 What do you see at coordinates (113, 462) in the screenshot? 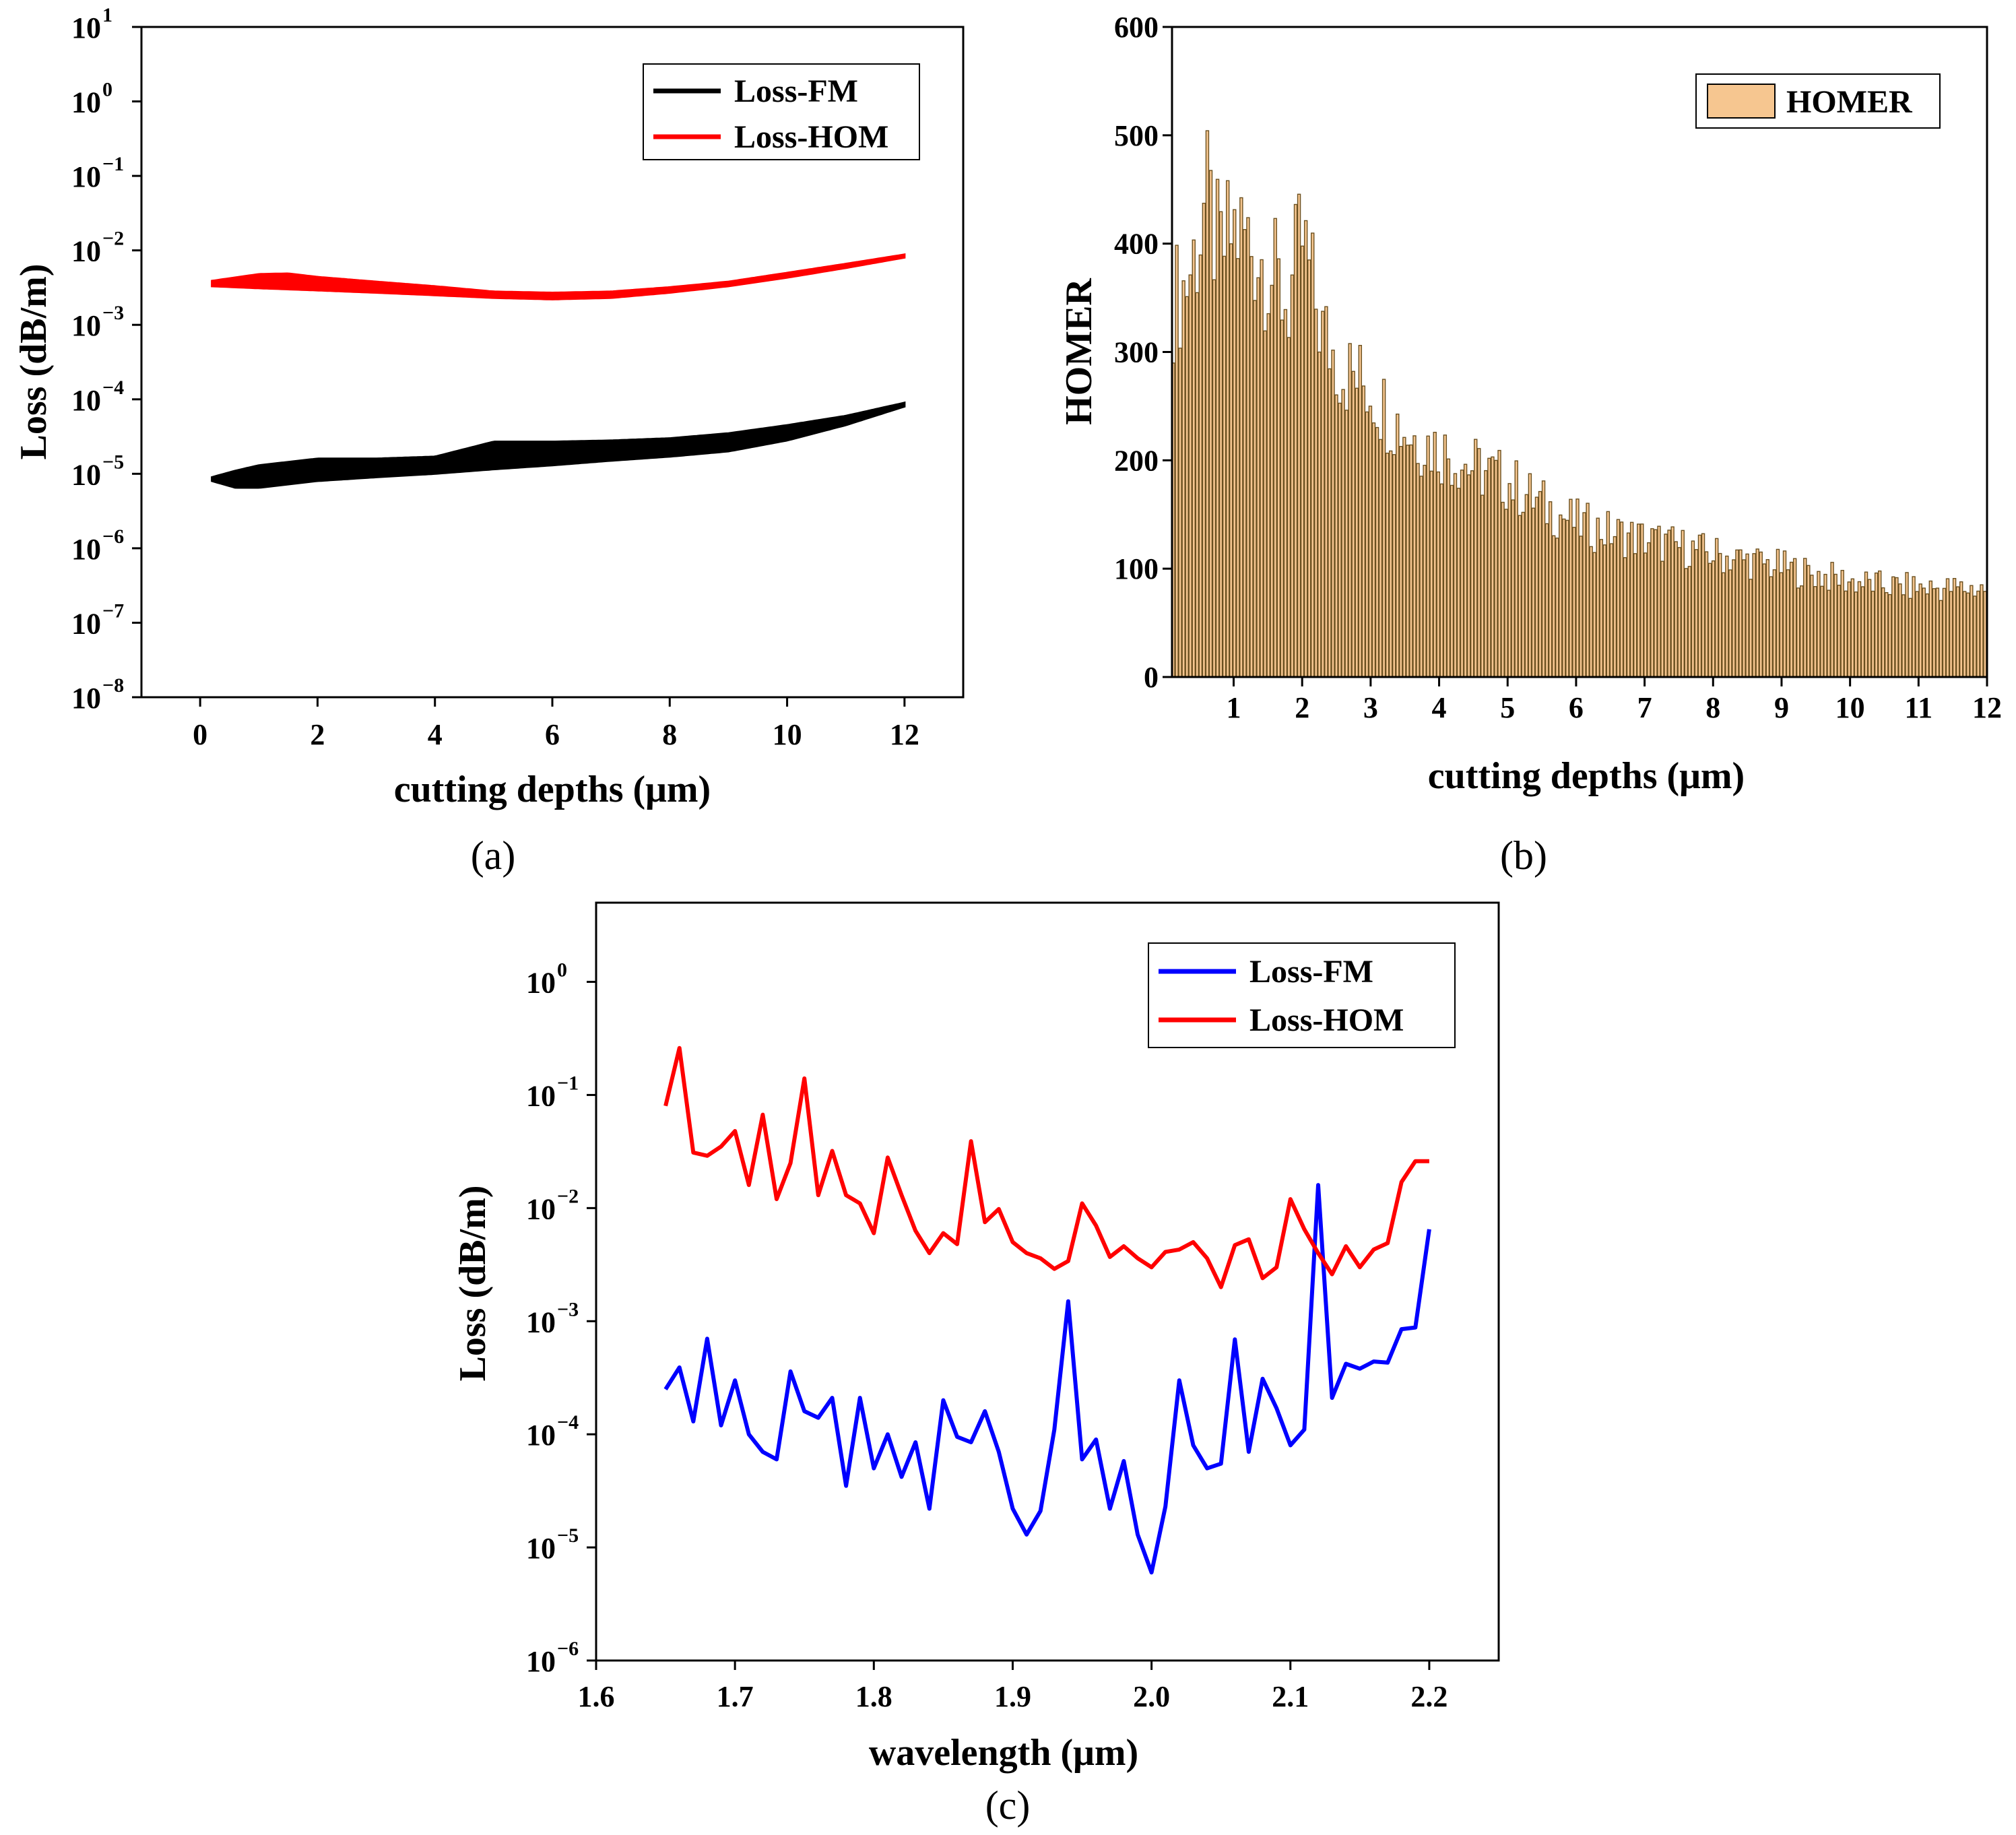
I see `panel-a-y-tick-exponent-6: −5` at bounding box center [113, 462].